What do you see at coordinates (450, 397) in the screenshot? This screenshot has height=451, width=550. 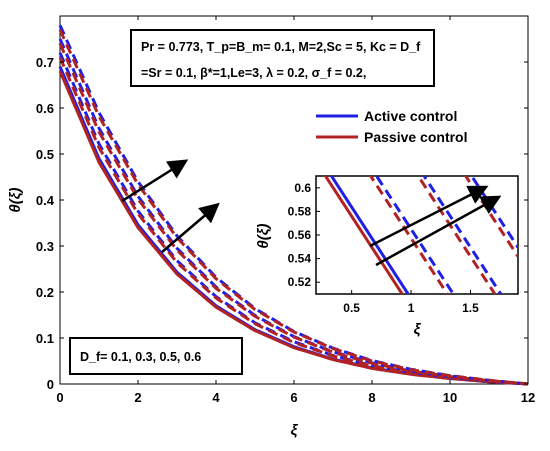 I see `x-tick-label: 10` at bounding box center [450, 397].